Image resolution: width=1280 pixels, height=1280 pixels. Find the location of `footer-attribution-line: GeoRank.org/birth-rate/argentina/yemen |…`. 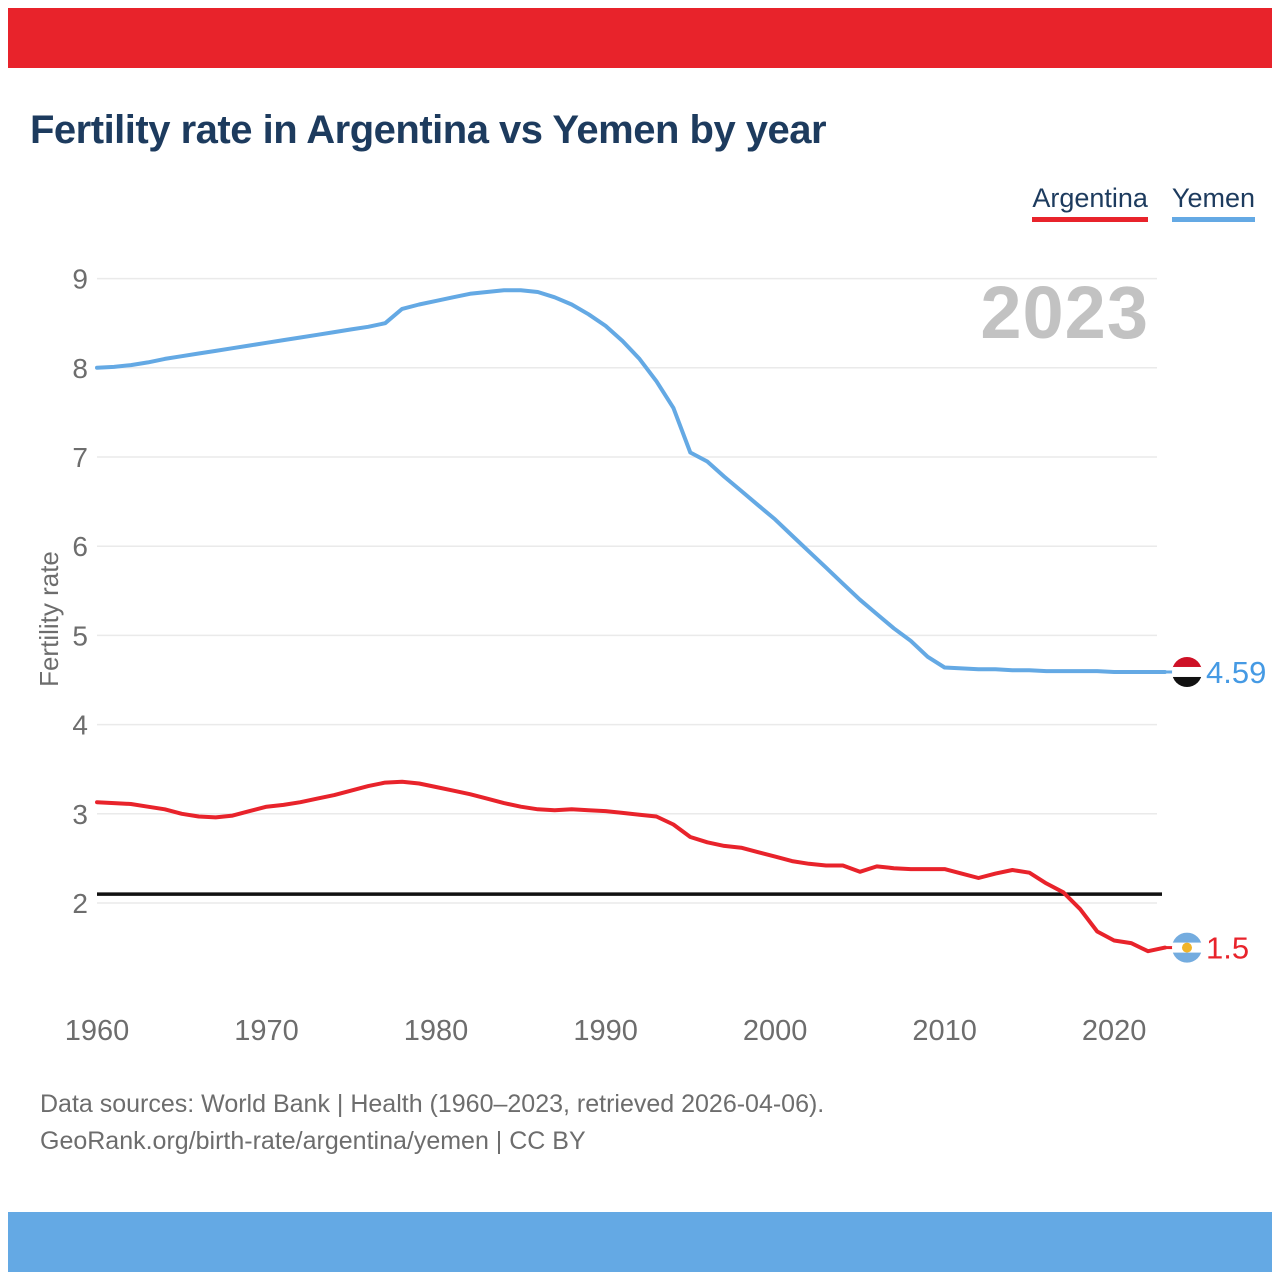

footer-attribution-line: GeoRank.org/birth-rate/argentina/yemen |… is located at coordinates (313, 1141).